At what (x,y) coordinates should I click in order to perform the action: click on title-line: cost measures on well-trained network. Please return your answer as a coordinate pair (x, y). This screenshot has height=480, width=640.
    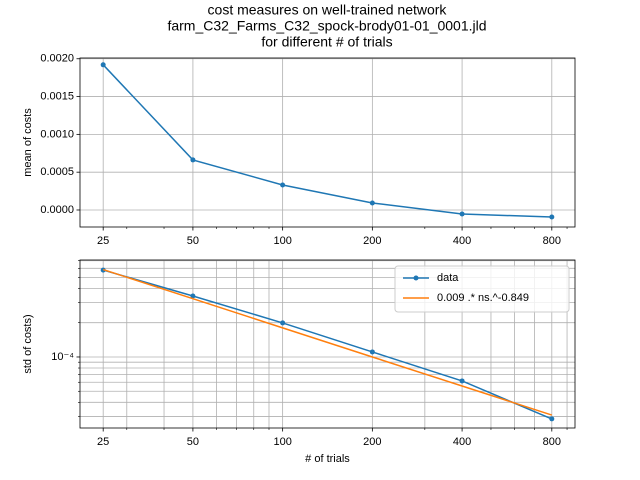
    Looking at the image, I should click on (328, 10).